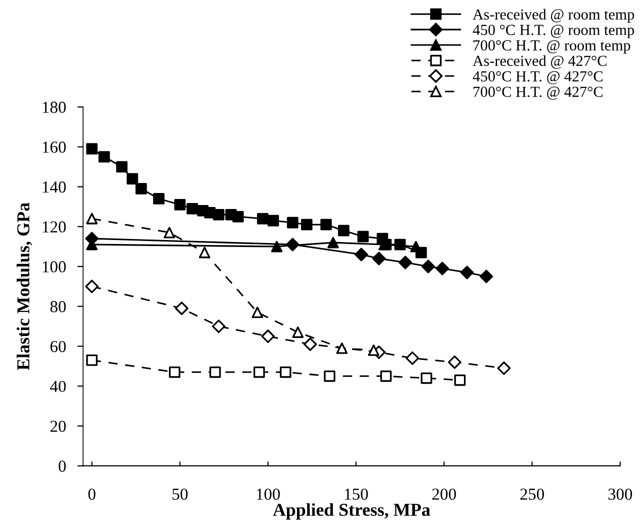  I want to click on y-tick-label: 120, so click(54, 227).